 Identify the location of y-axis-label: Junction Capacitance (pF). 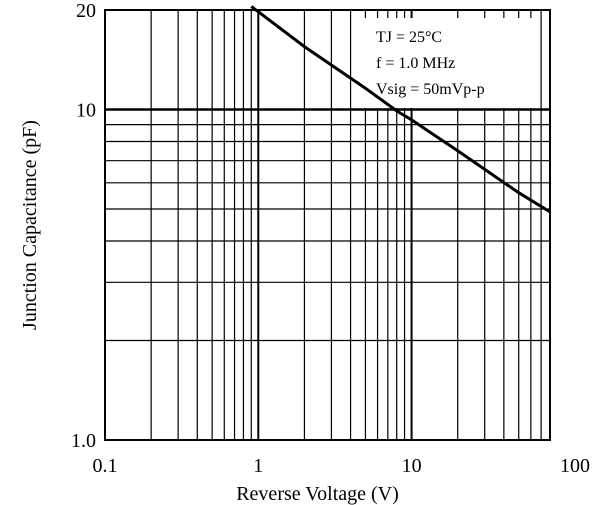
(30, 225).